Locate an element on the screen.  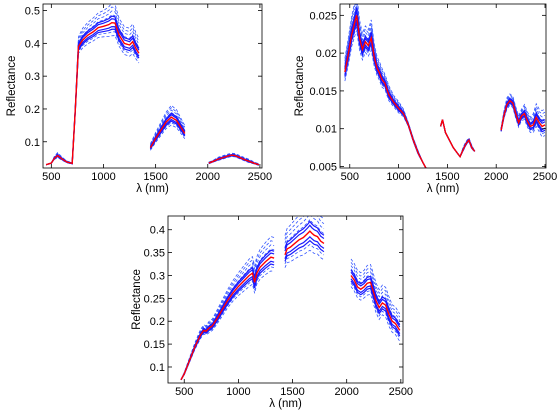
x-tick-label: 500 is located at coordinates (184, 392).